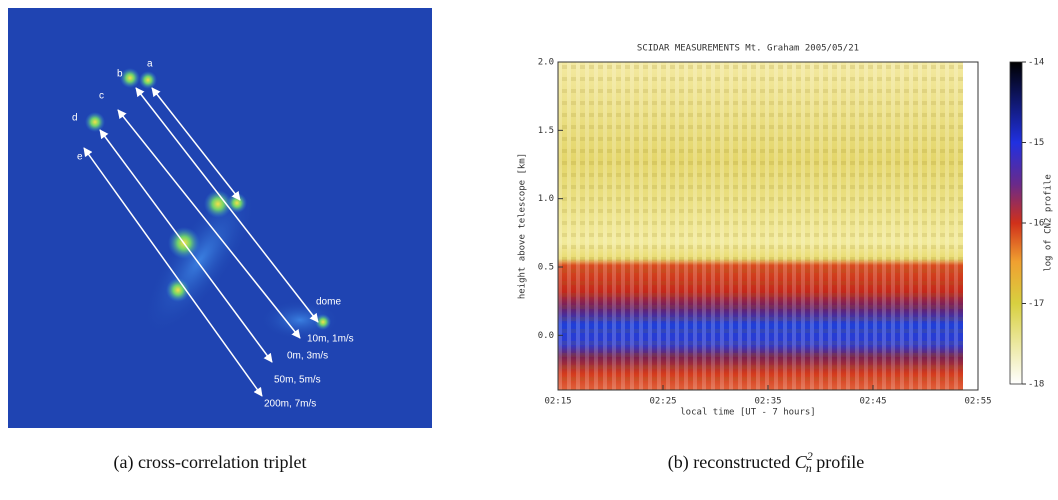 This screenshot has height=500, width=1058. Describe the element at coordinates (1036, 304) in the screenshot. I see `colorbar-tick-label: -17` at that location.